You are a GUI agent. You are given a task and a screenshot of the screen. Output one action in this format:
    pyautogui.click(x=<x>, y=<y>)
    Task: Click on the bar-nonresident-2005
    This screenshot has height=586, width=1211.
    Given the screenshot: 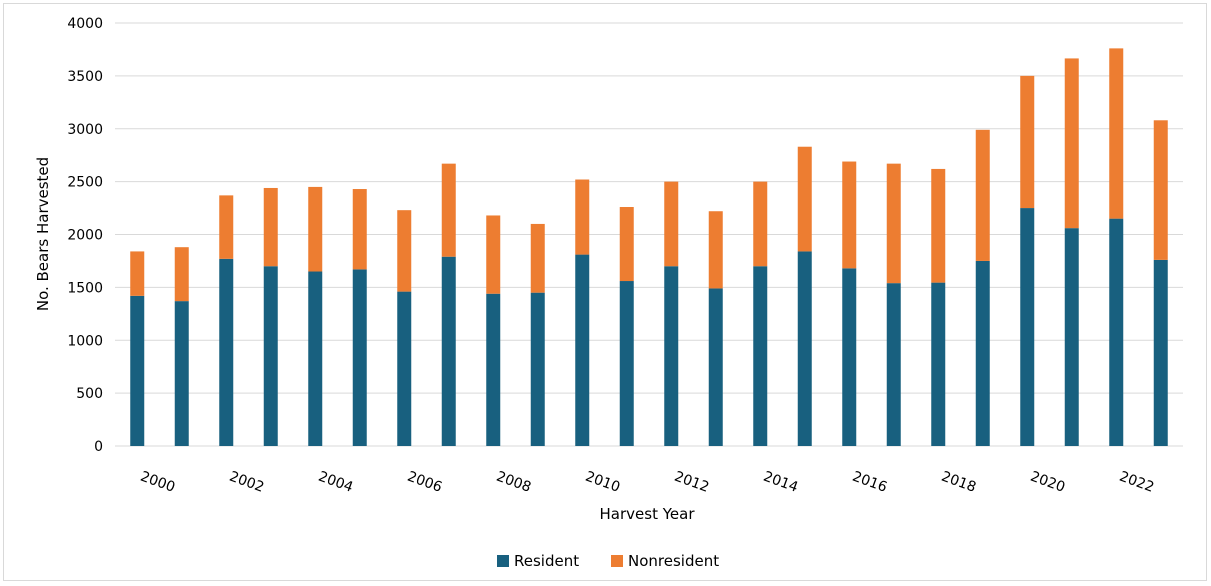 What is the action you would take?
    pyautogui.click(x=359, y=229)
    